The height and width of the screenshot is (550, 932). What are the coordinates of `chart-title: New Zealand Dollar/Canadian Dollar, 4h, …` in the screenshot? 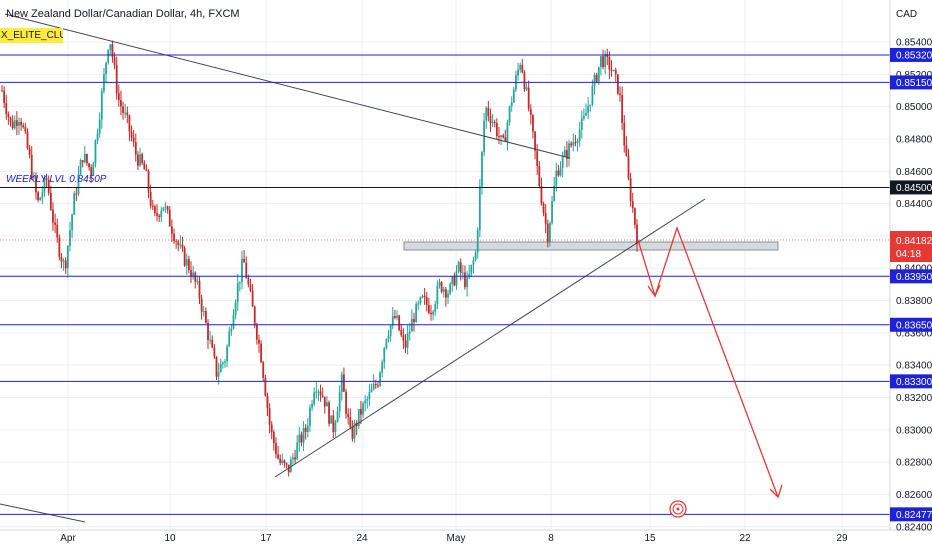 It's located at (123, 14).